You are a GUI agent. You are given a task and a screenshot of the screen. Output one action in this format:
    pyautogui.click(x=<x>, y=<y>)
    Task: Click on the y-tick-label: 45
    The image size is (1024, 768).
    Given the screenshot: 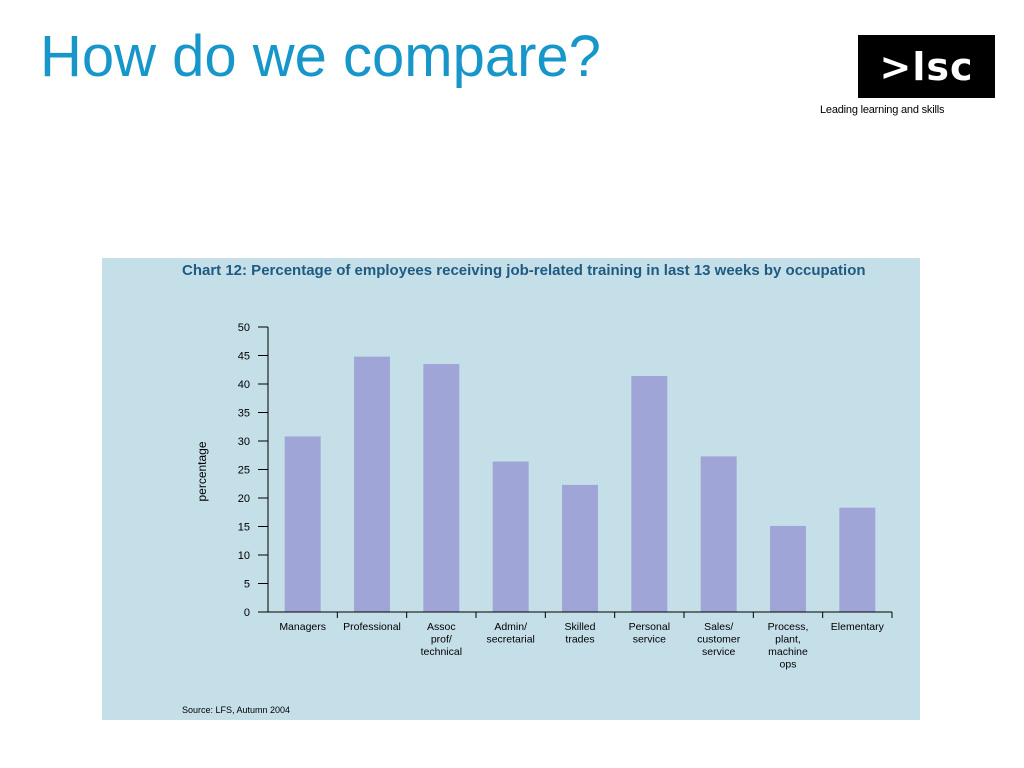 What is the action you would take?
    pyautogui.click(x=244, y=357)
    